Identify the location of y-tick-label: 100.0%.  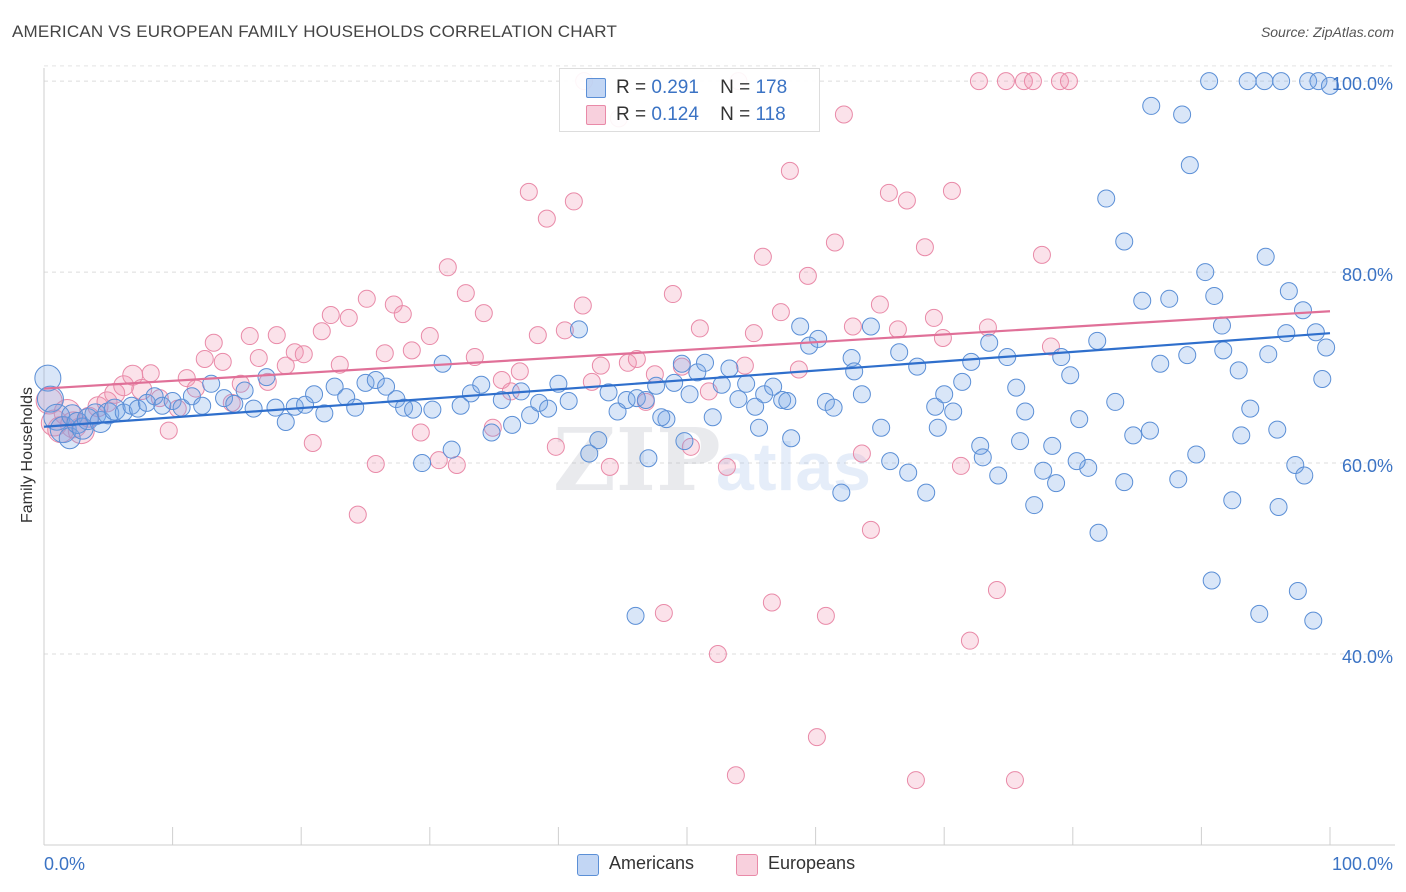
(1362, 84).